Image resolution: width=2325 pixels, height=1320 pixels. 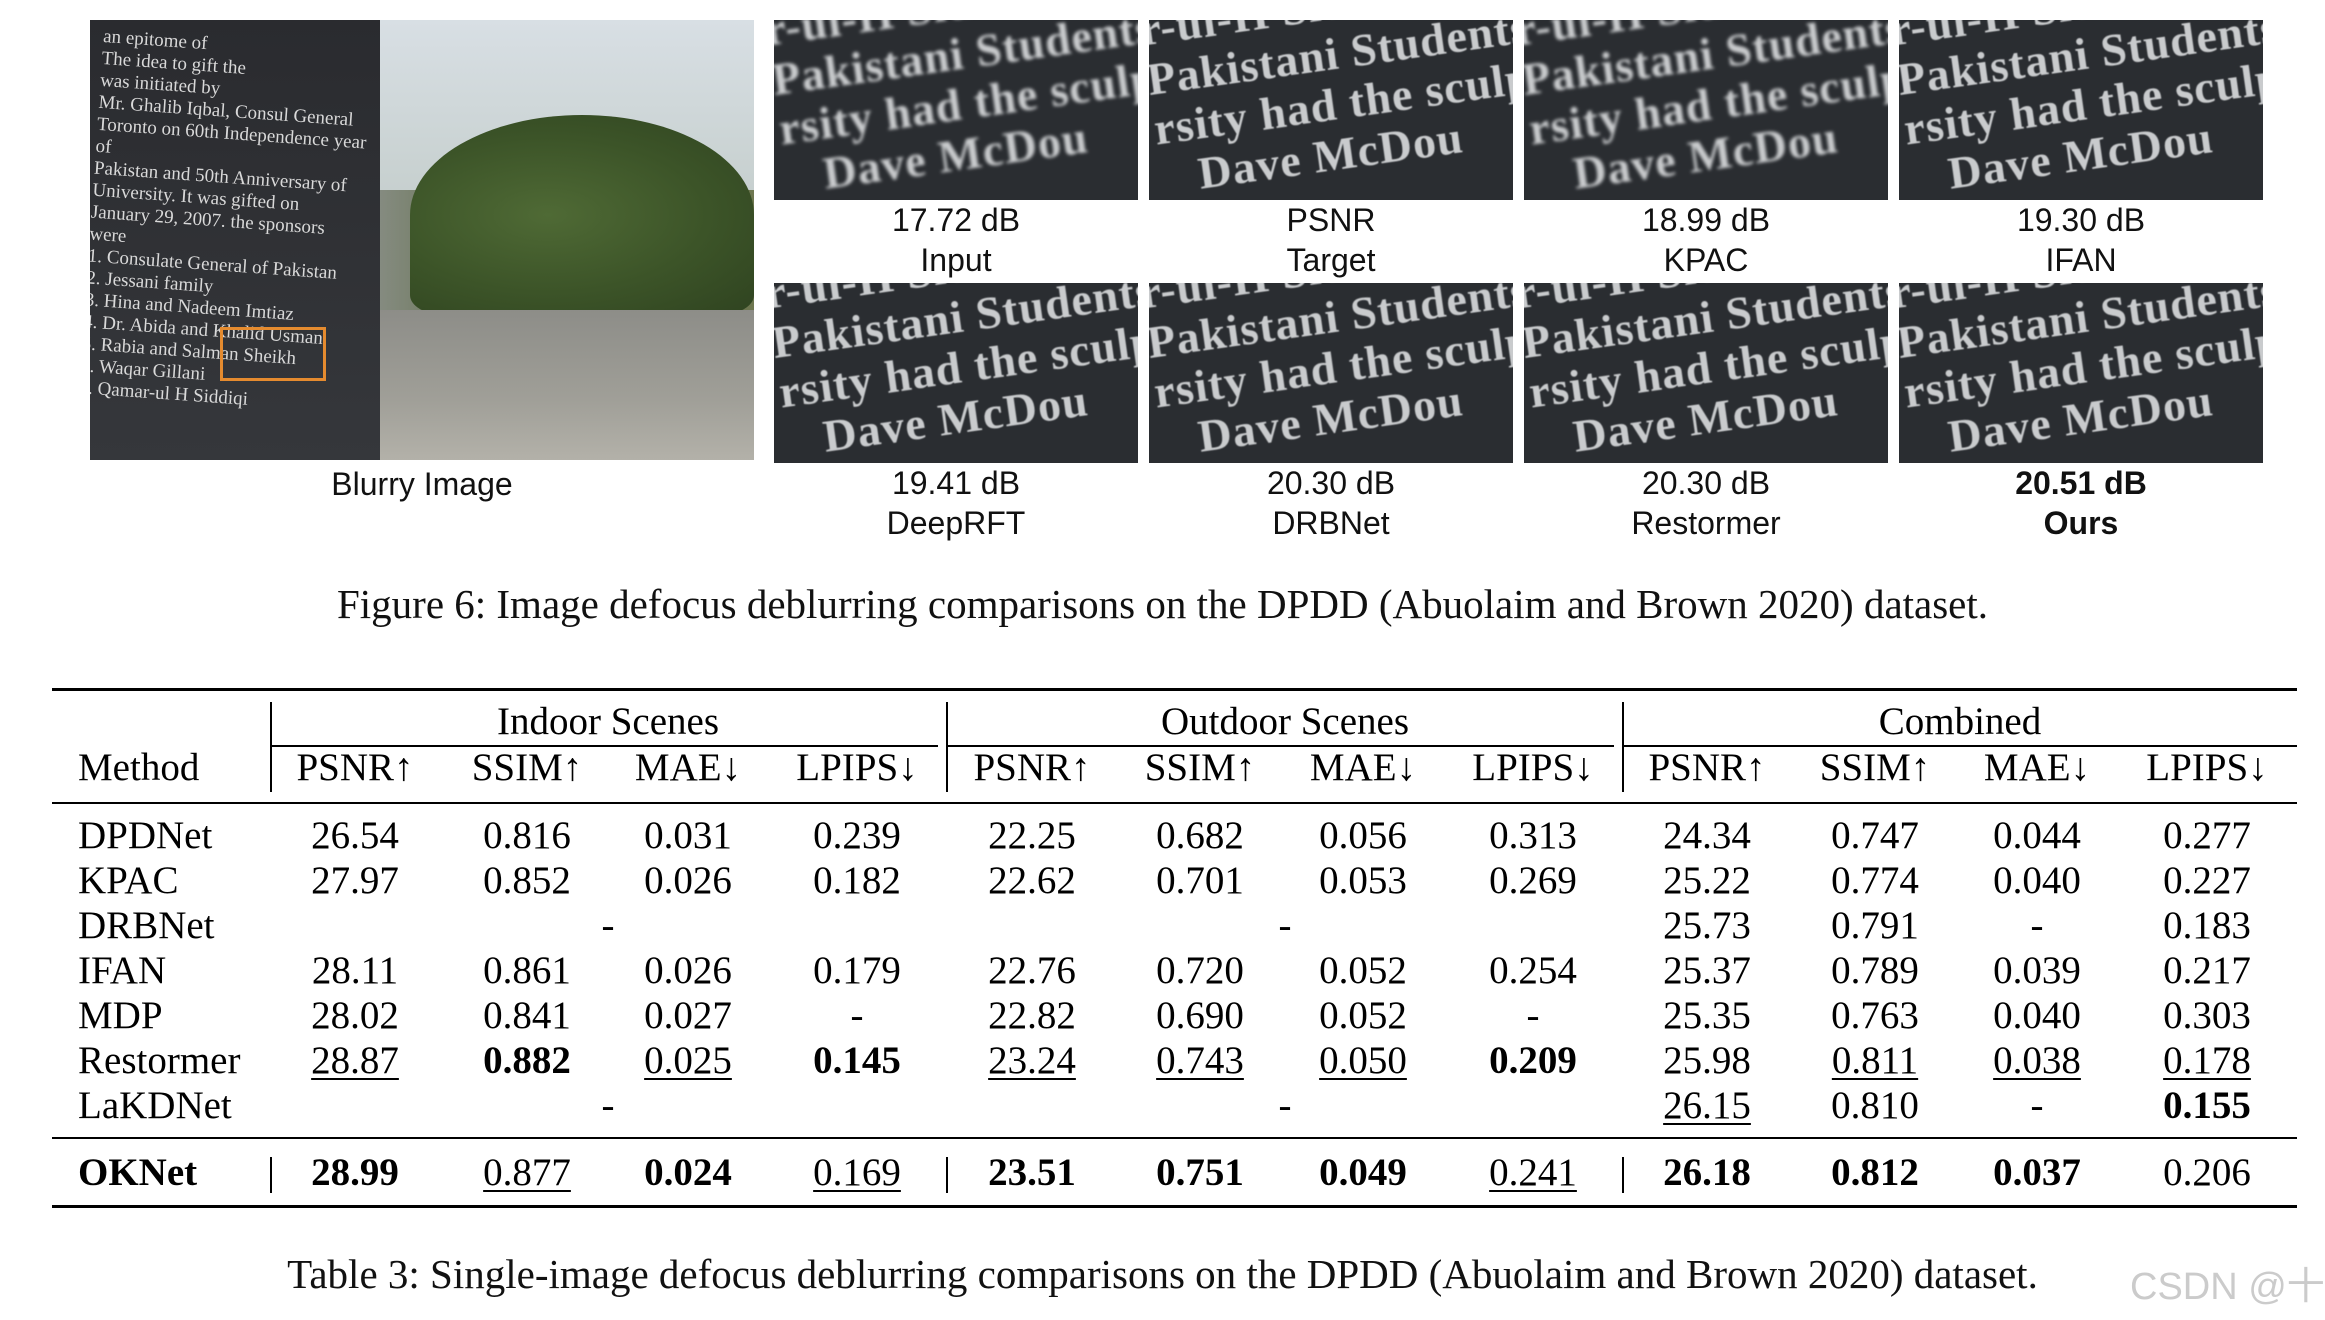 What do you see at coordinates (1200, 1060) in the screenshot?
I see `table-cell: 0.743` at bounding box center [1200, 1060].